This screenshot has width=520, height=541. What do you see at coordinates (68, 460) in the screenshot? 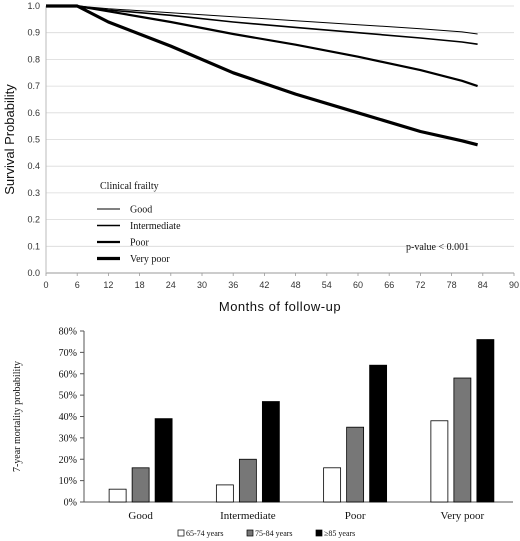
I see `y-tick-label: 20%` at bounding box center [68, 460].